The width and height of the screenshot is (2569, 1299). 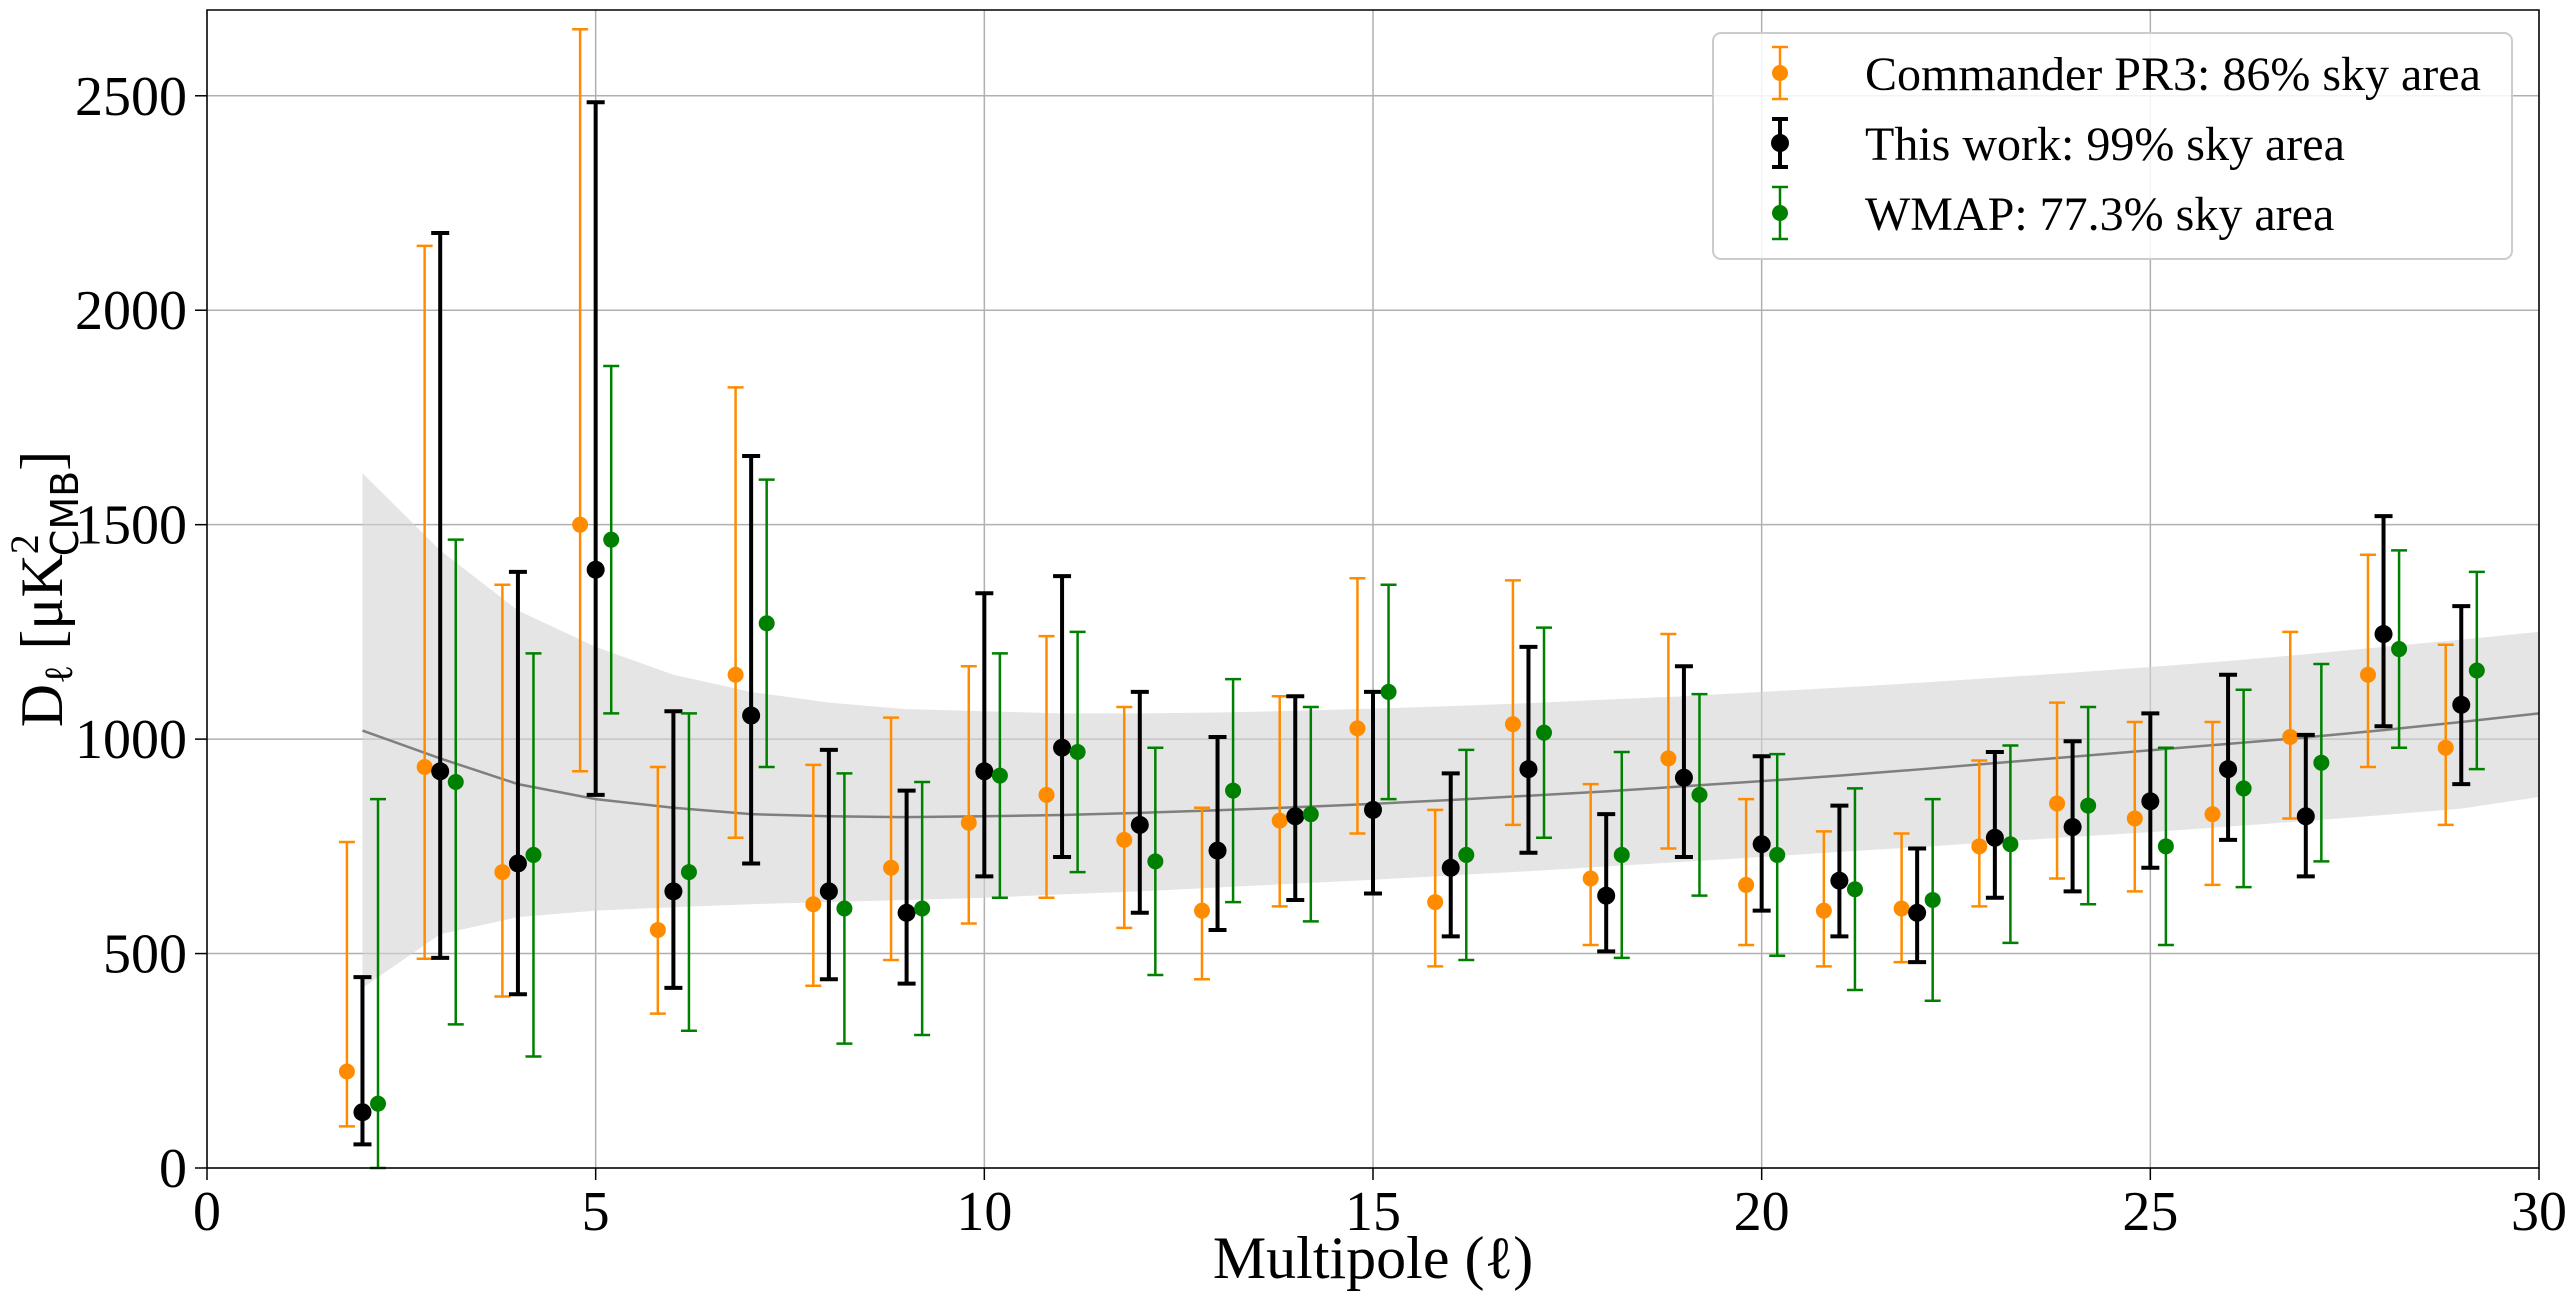 I want to click on x-tick-label: 5, so click(x=596, y=1212).